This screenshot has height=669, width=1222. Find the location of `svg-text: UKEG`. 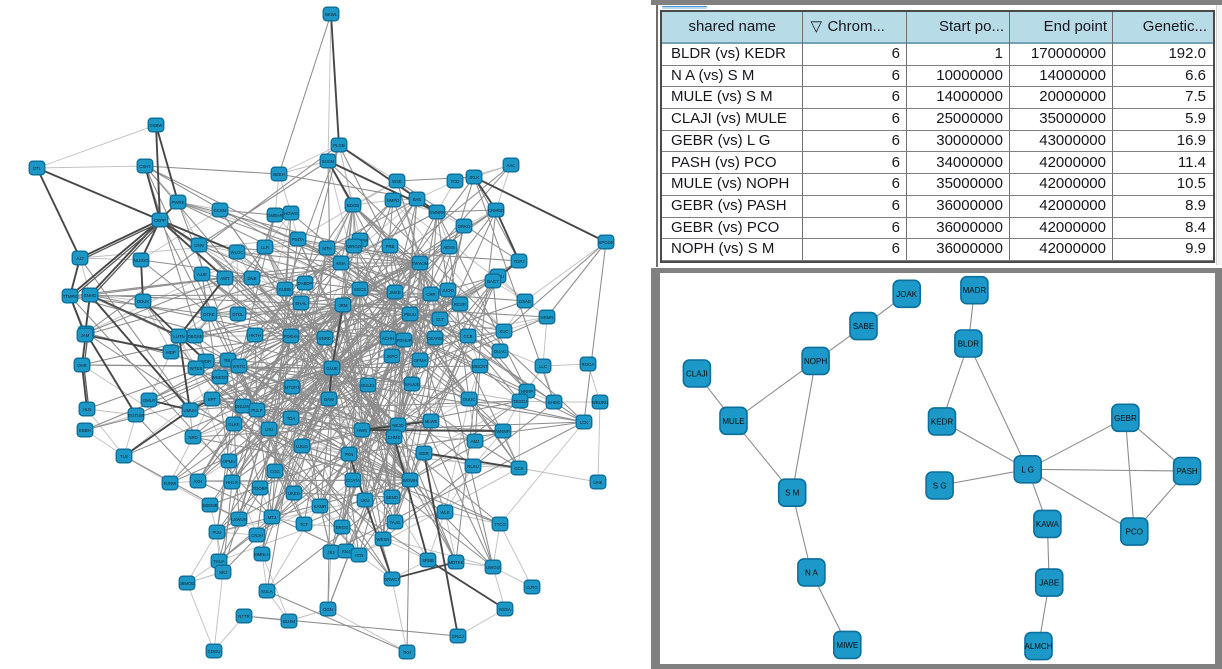

svg-text: UKEG is located at coordinates (294, 493).